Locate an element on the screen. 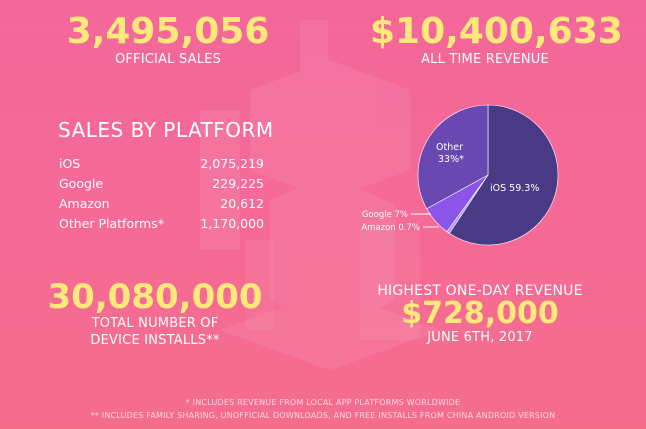 This screenshot has width=646, height=429. official-sales-label: OFFICIAL SALES is located at coordinates (168, 59).